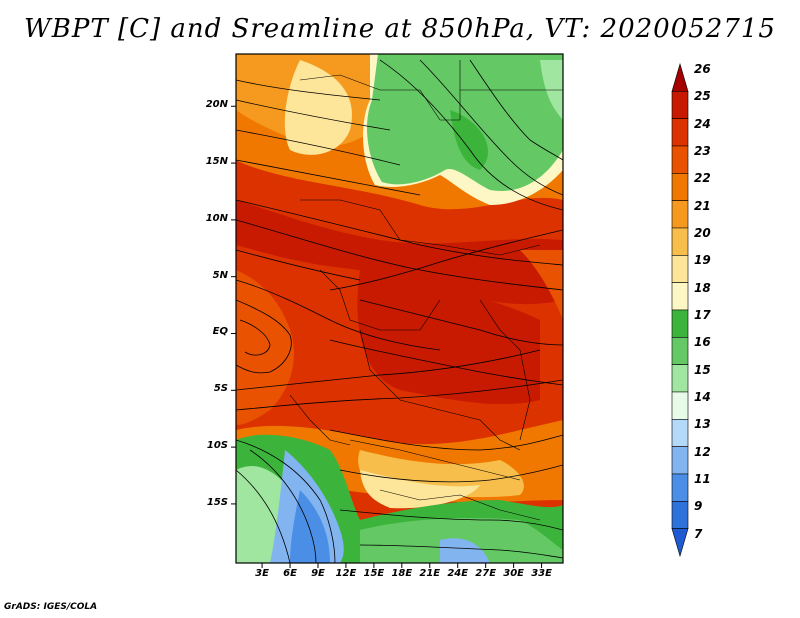 This screenshot has height=618, width=800. What do you see at coordinates (702, 397) in the screenshot?
I see `colorbar-label: 14` at bounding box center [702, 397].